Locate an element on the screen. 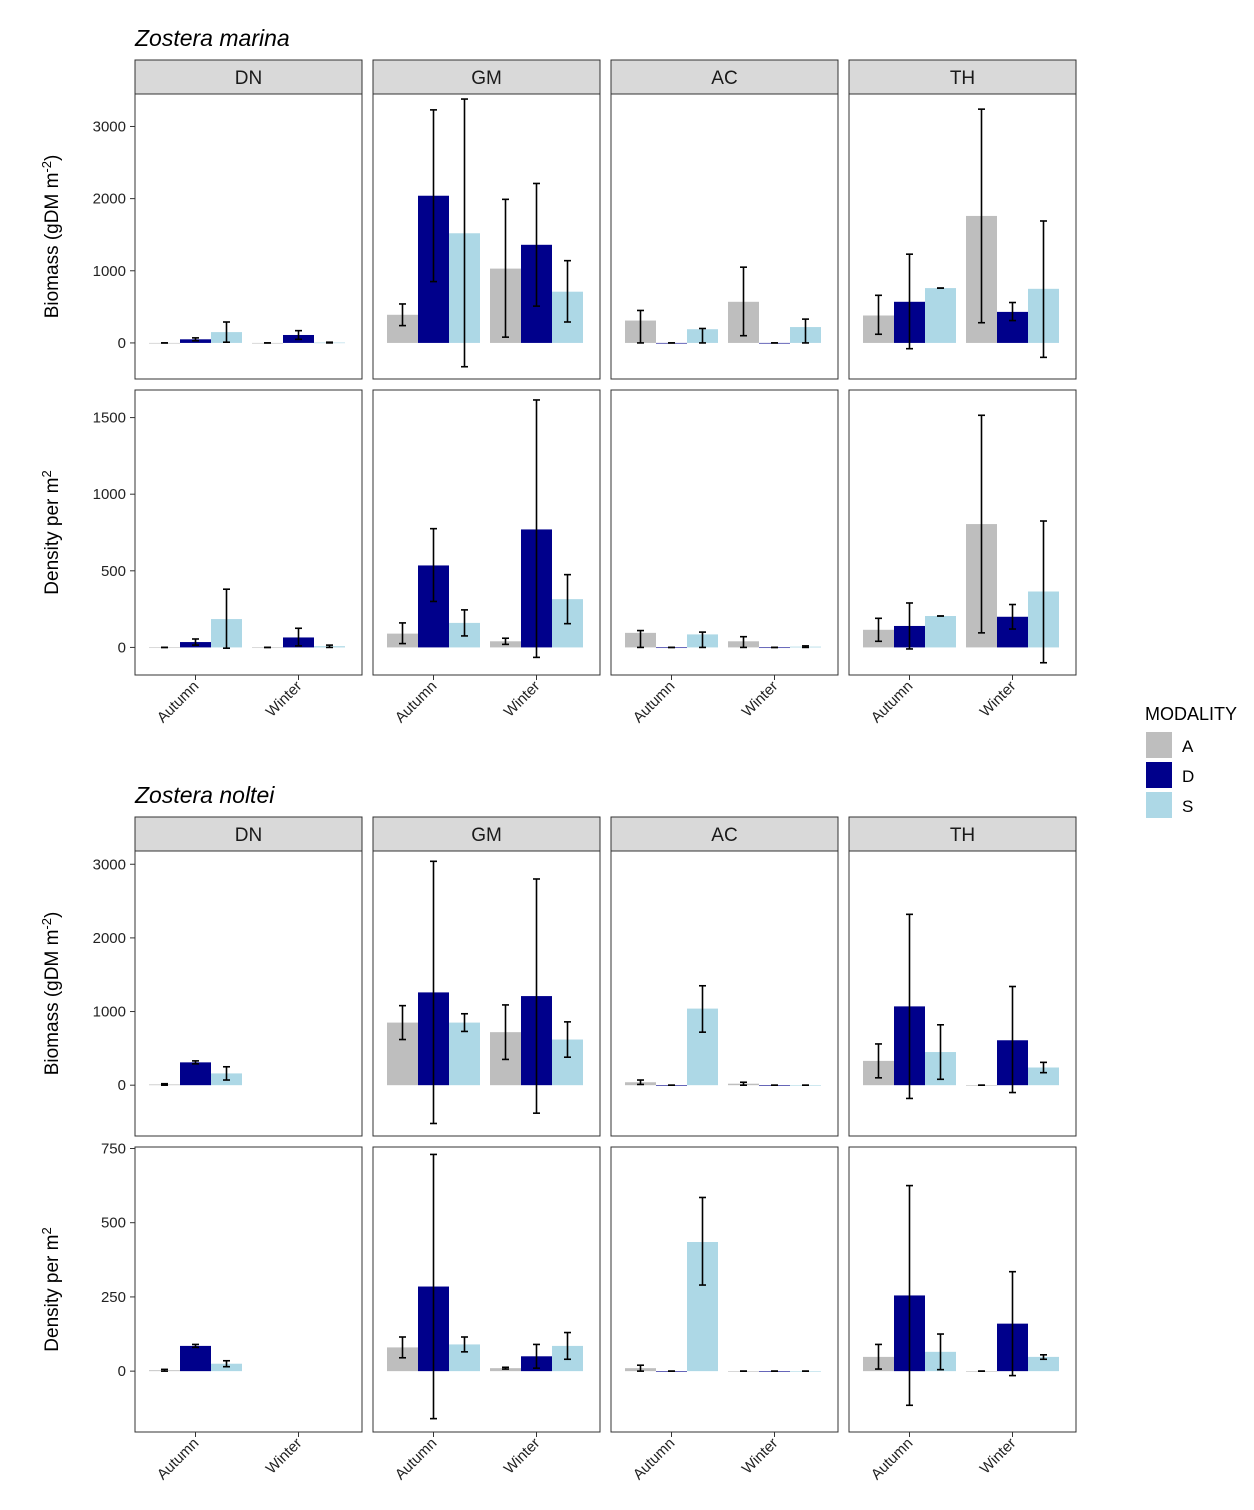  y-tick-label: 250 is located at coordinates (113, 1297).